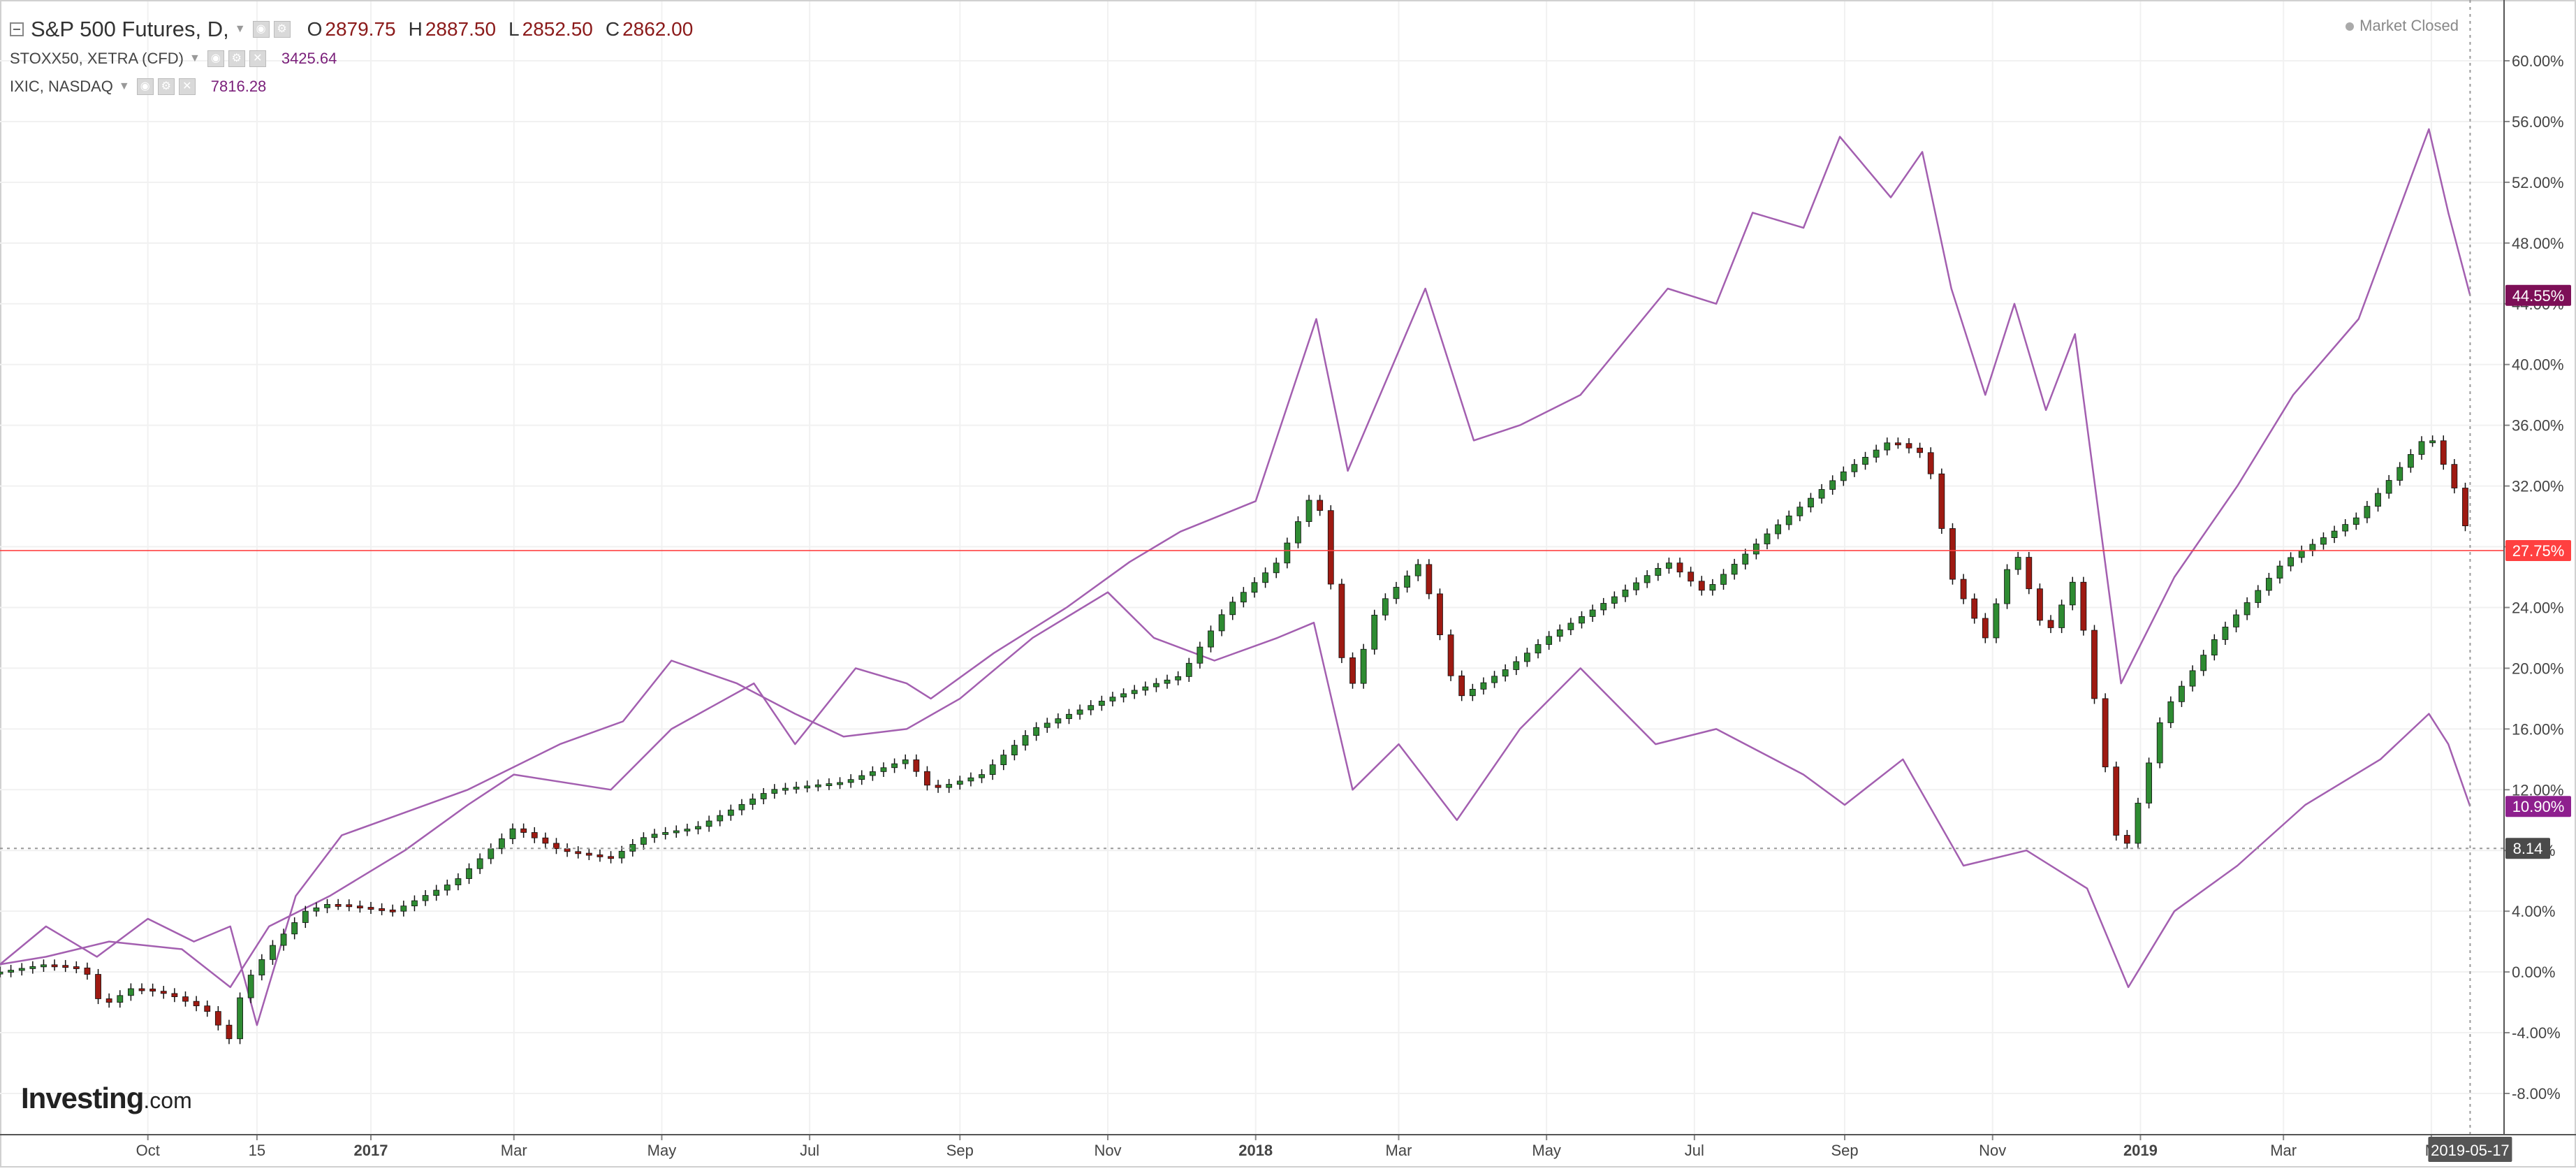 Image resolution: width=2576 pixels, height=1171 pixels. Describe the element at coordinates (2536, 1094) in the screenshot. I see `y-tick-label: -8.00%` at that location.